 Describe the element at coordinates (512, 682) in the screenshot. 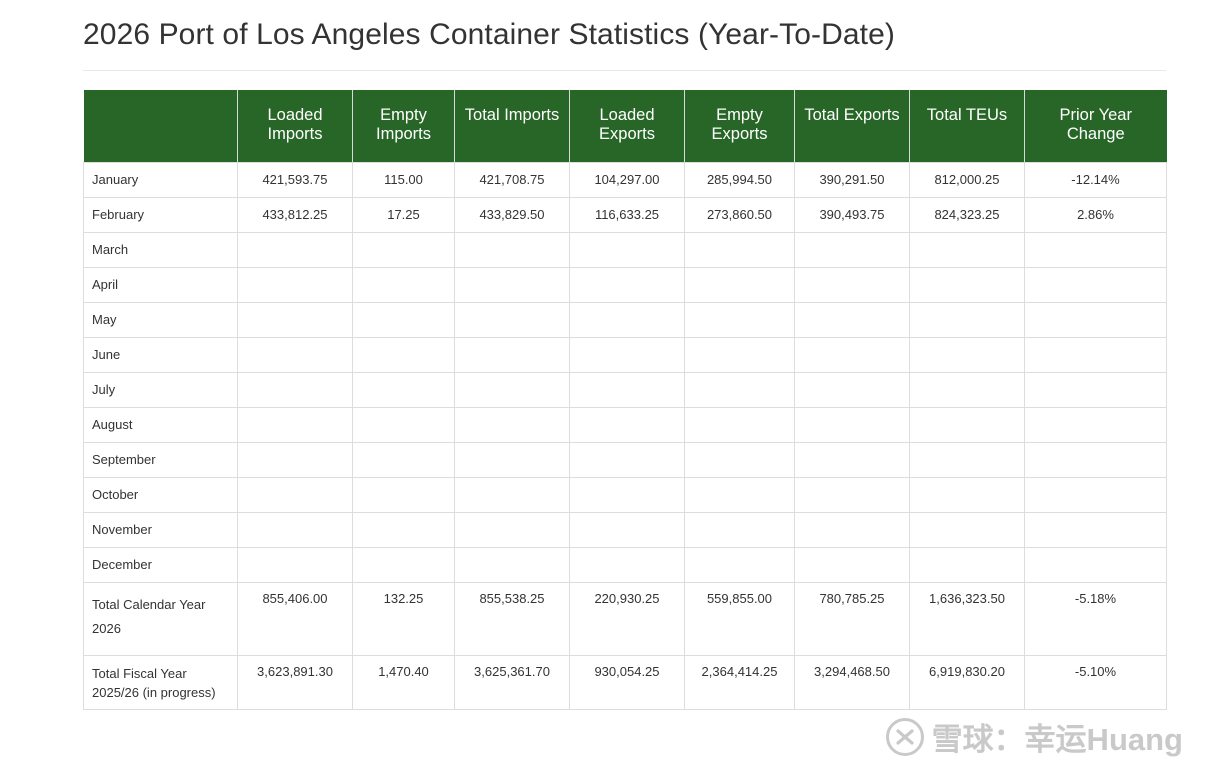

I see `cell-total-imports: 3,625,361.70` at that location.